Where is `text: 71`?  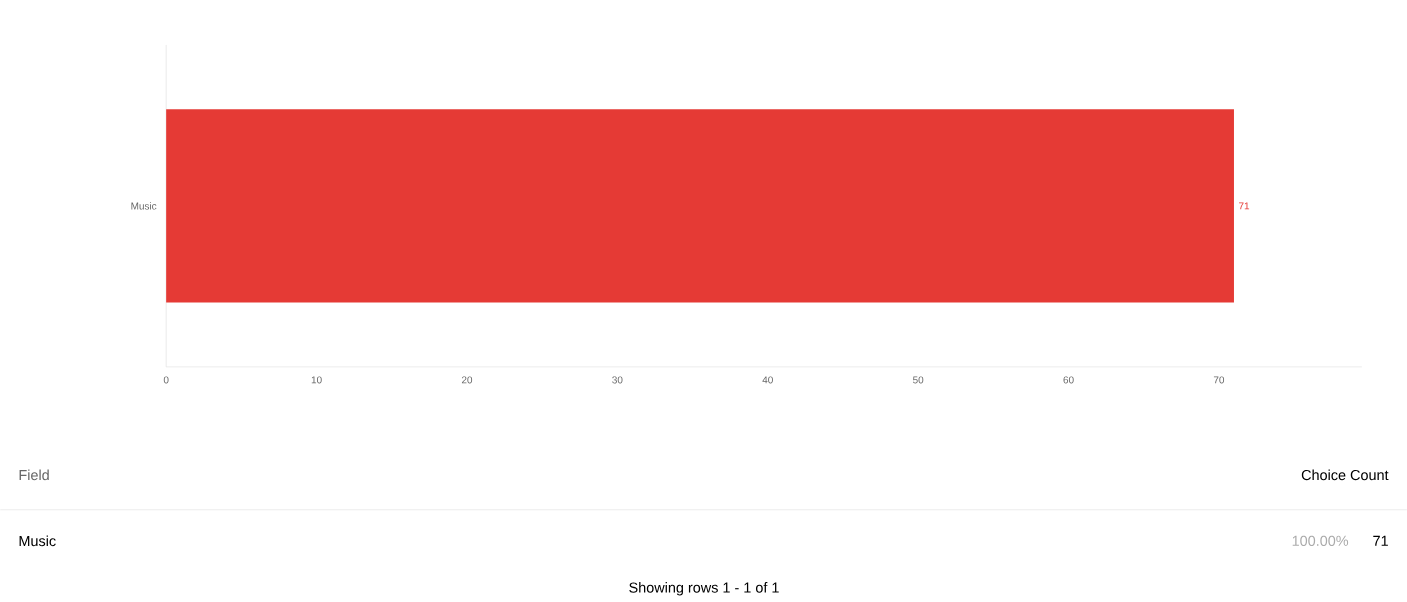 text: 71 is located at coordinates (1380, 540).